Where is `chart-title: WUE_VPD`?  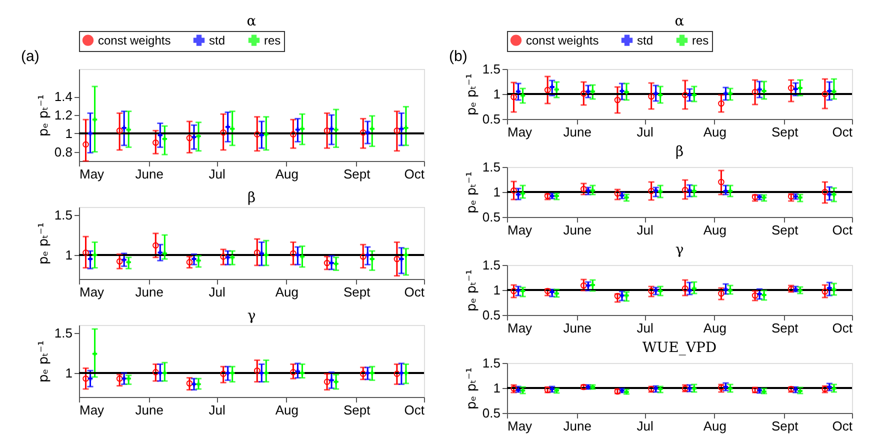
chart-title: WUE_VPD is located at coordinates (679, 348).